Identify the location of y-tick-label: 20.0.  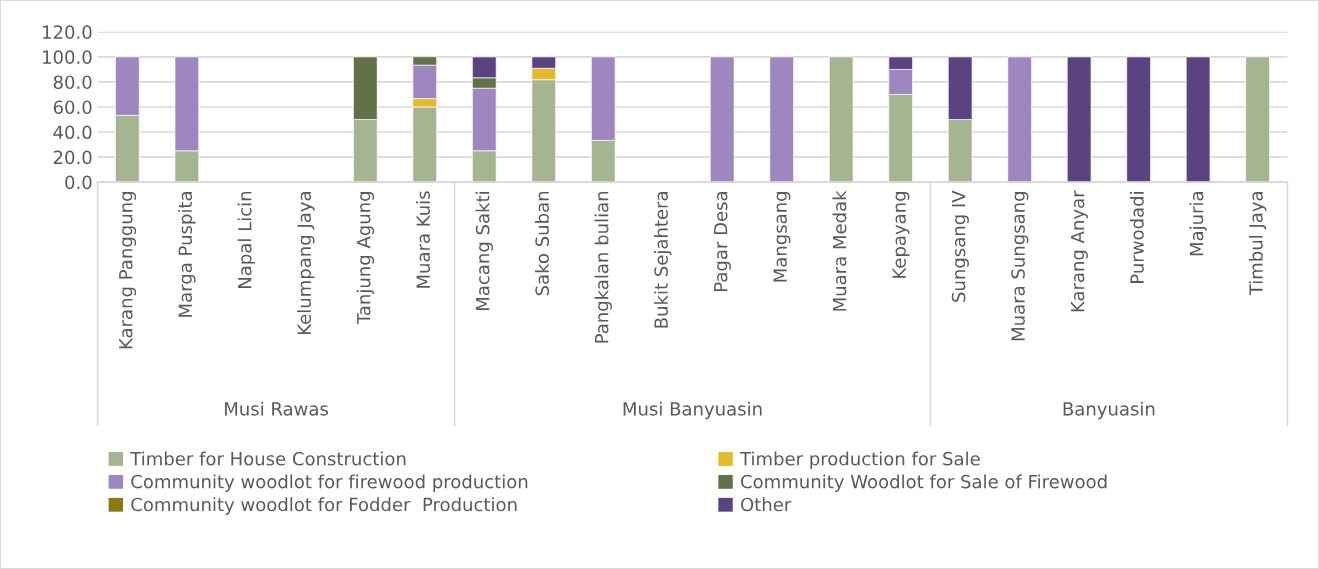
(72, 157).